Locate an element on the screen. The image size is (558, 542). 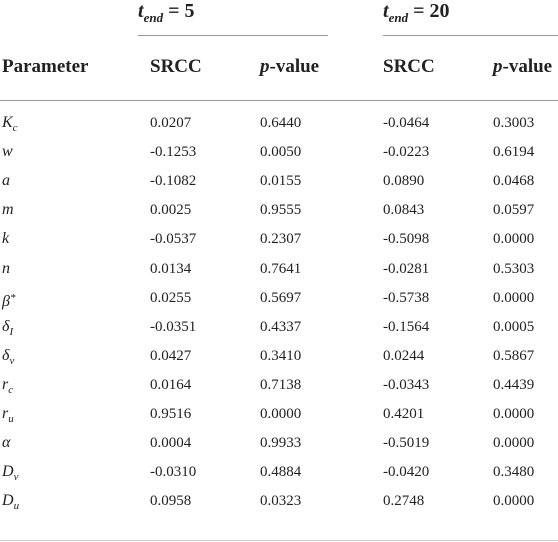
table-row: a -0.1082 0.0155 0.0890 0.0468 is located at coordinates (279, 181).